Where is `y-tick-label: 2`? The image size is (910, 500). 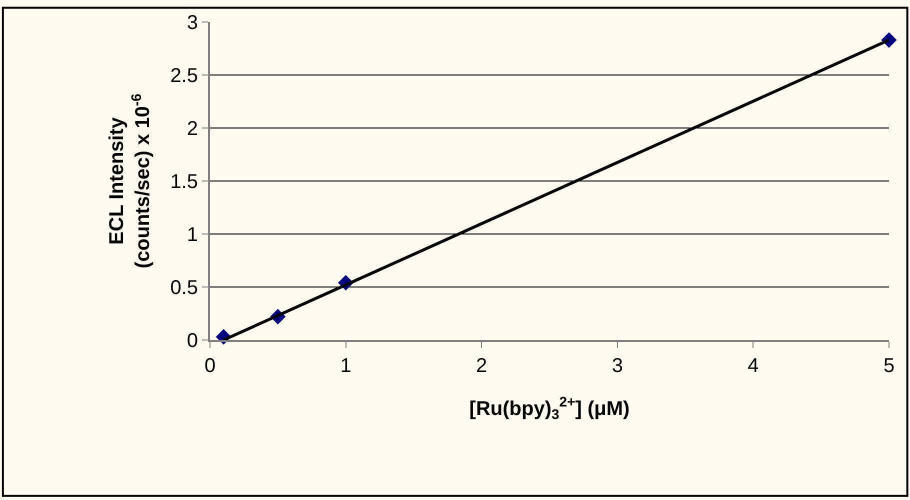
y-tick-label: 2 is located at coordinates (192, 129).